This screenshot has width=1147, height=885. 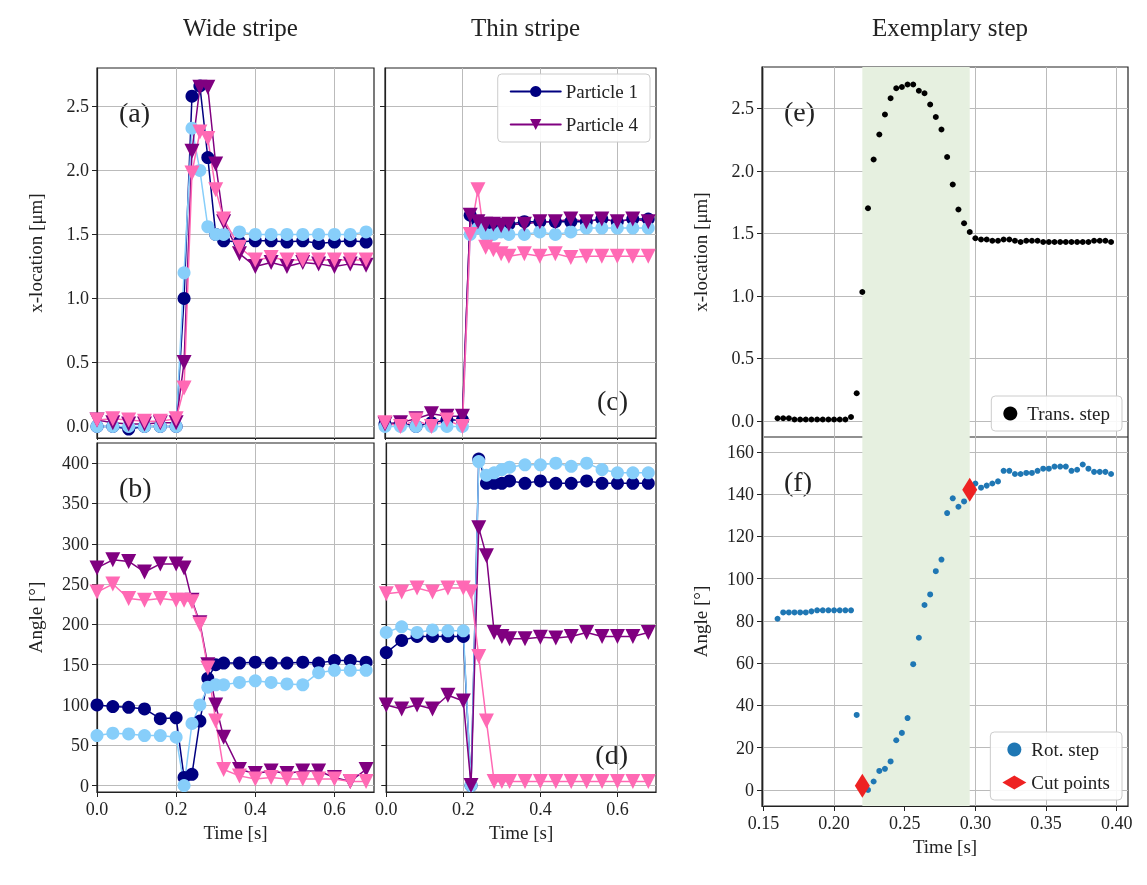 What do you see at coordinates (135, 112) in the screenshot?
I see `annotation: (a)` at bounding box center [135, 112].